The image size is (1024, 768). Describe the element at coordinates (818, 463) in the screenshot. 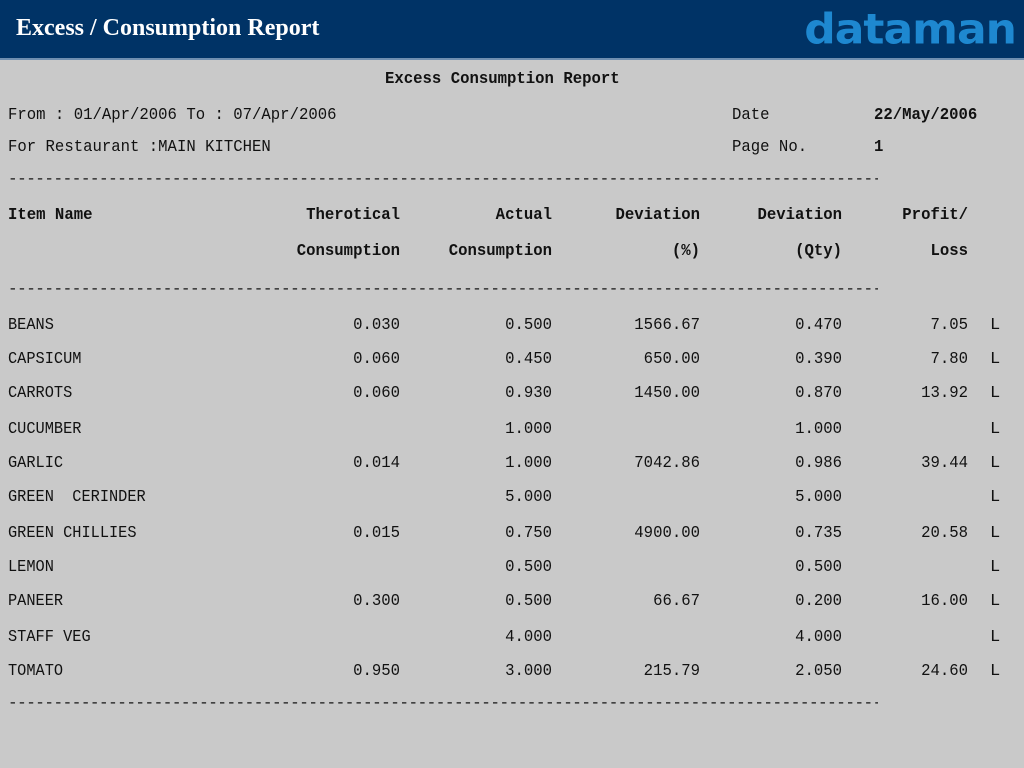

I see `row-deviation-qty: 0.986` at that location.